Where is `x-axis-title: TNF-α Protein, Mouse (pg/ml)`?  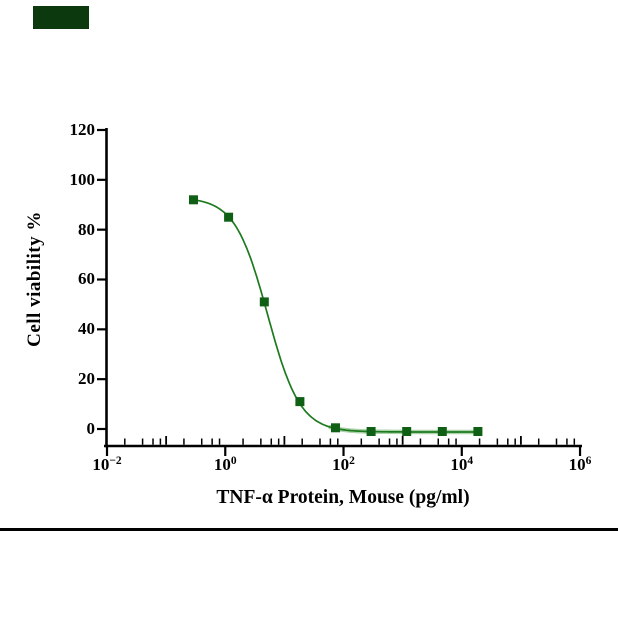 x-axis-title: TNF-α Protein, Mouse (pg/ml) is located at coordinates (343, 497).